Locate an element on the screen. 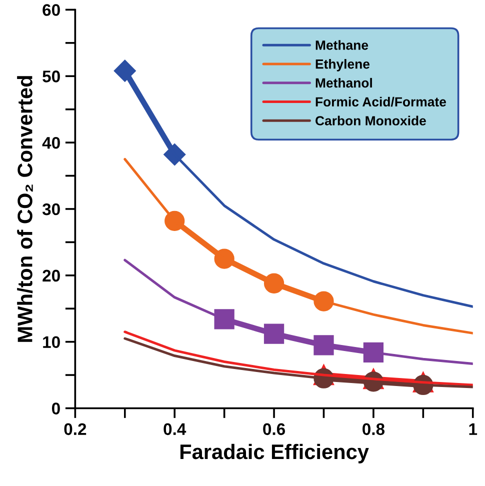 Image resolution: width=485 pixels, height=486 pixels. legend-label: Carbon Monoxide is located at coordinates (371, 121).